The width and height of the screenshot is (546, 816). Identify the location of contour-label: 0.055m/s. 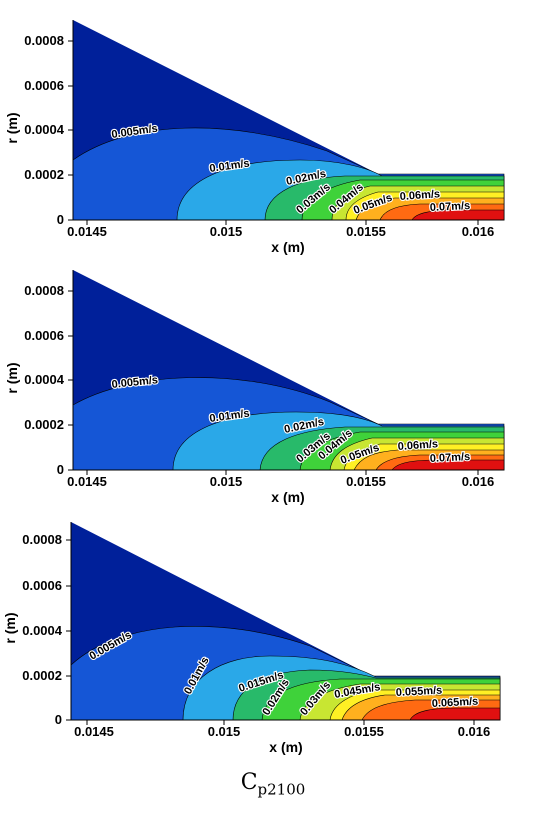
(419, 692).